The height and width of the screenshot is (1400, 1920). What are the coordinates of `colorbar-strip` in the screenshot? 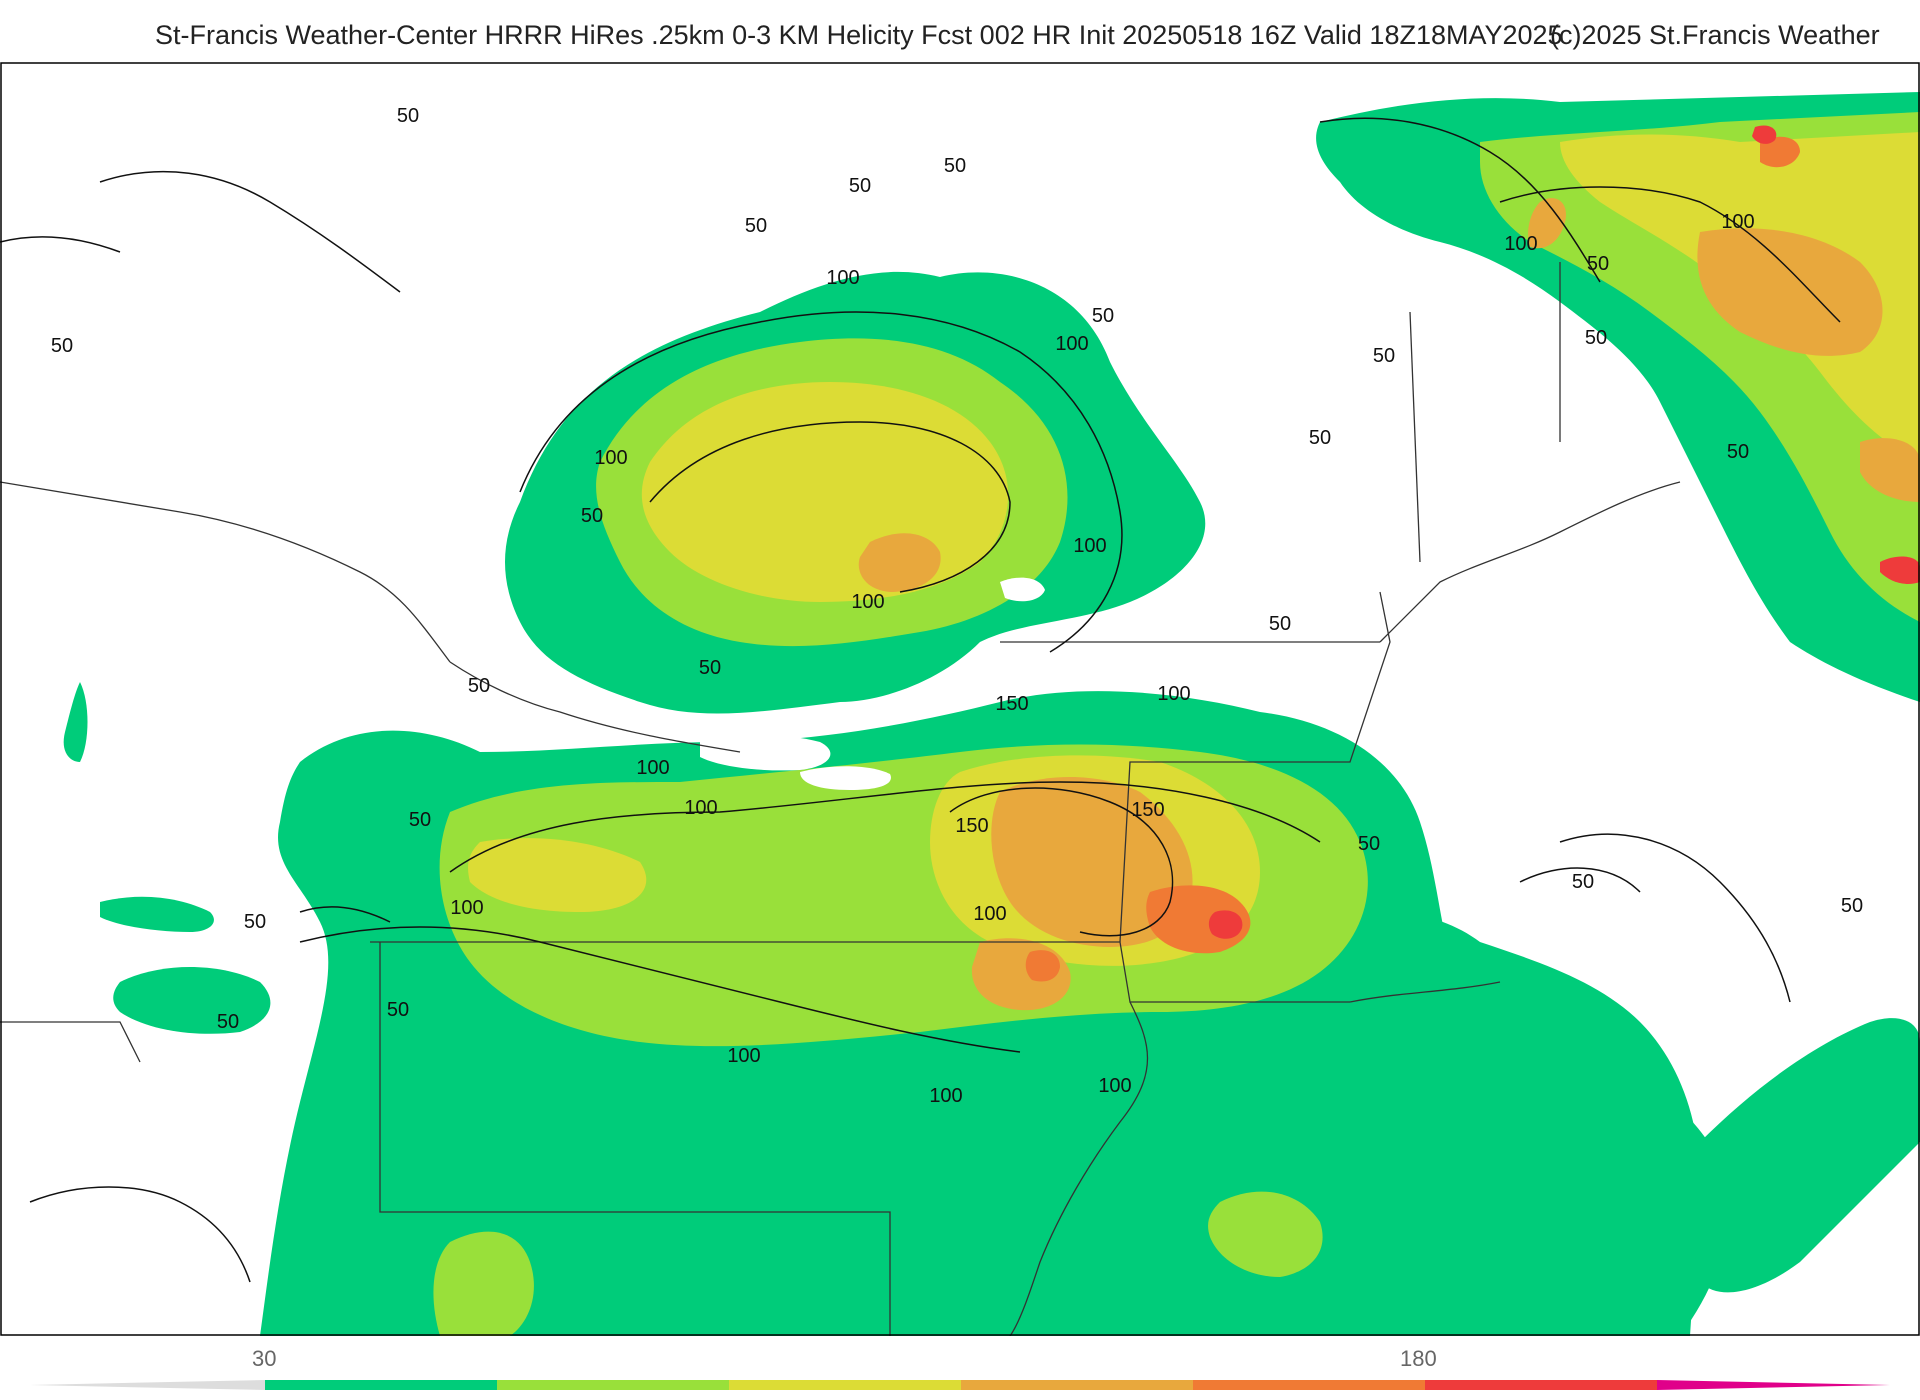 It's located at (960, 1385).